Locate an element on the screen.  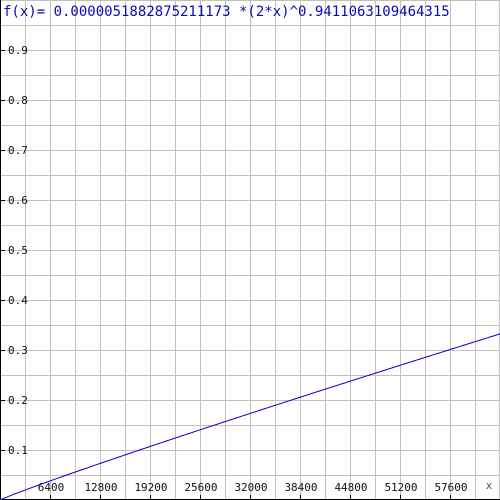
y-tick-label: 0.8 is located at coordinates (18, 100).